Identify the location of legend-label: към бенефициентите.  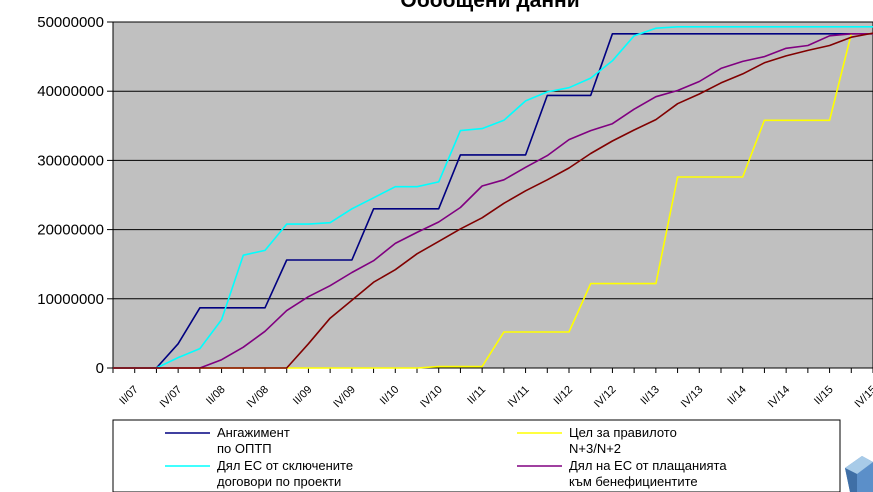
(633, 481).